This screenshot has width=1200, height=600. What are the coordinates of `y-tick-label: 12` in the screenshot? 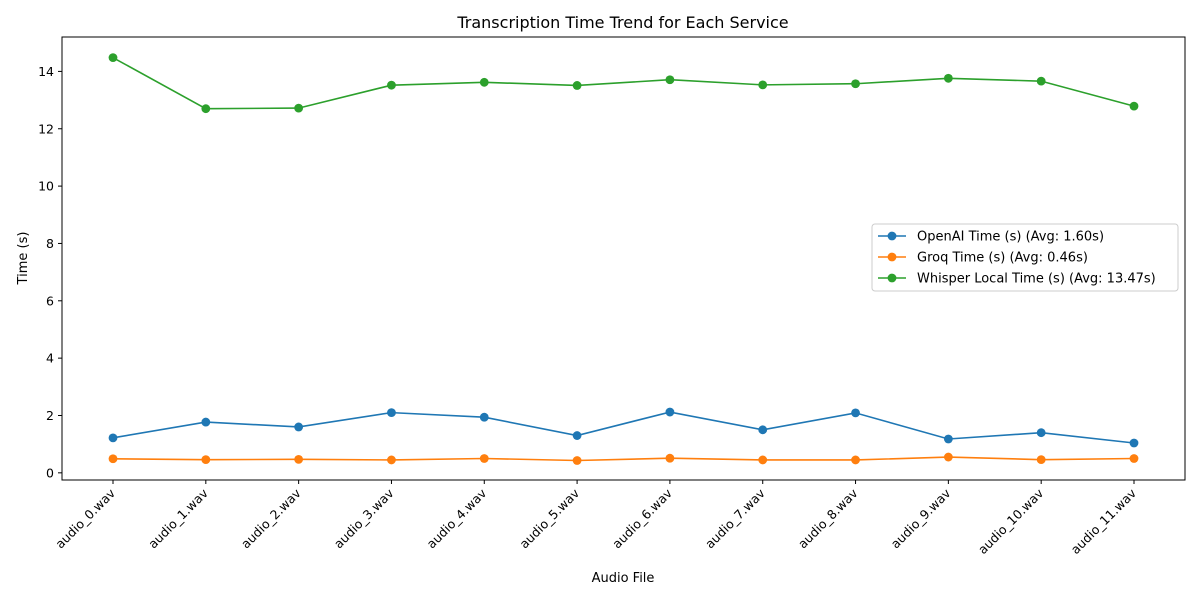 It's located at (46, 128).